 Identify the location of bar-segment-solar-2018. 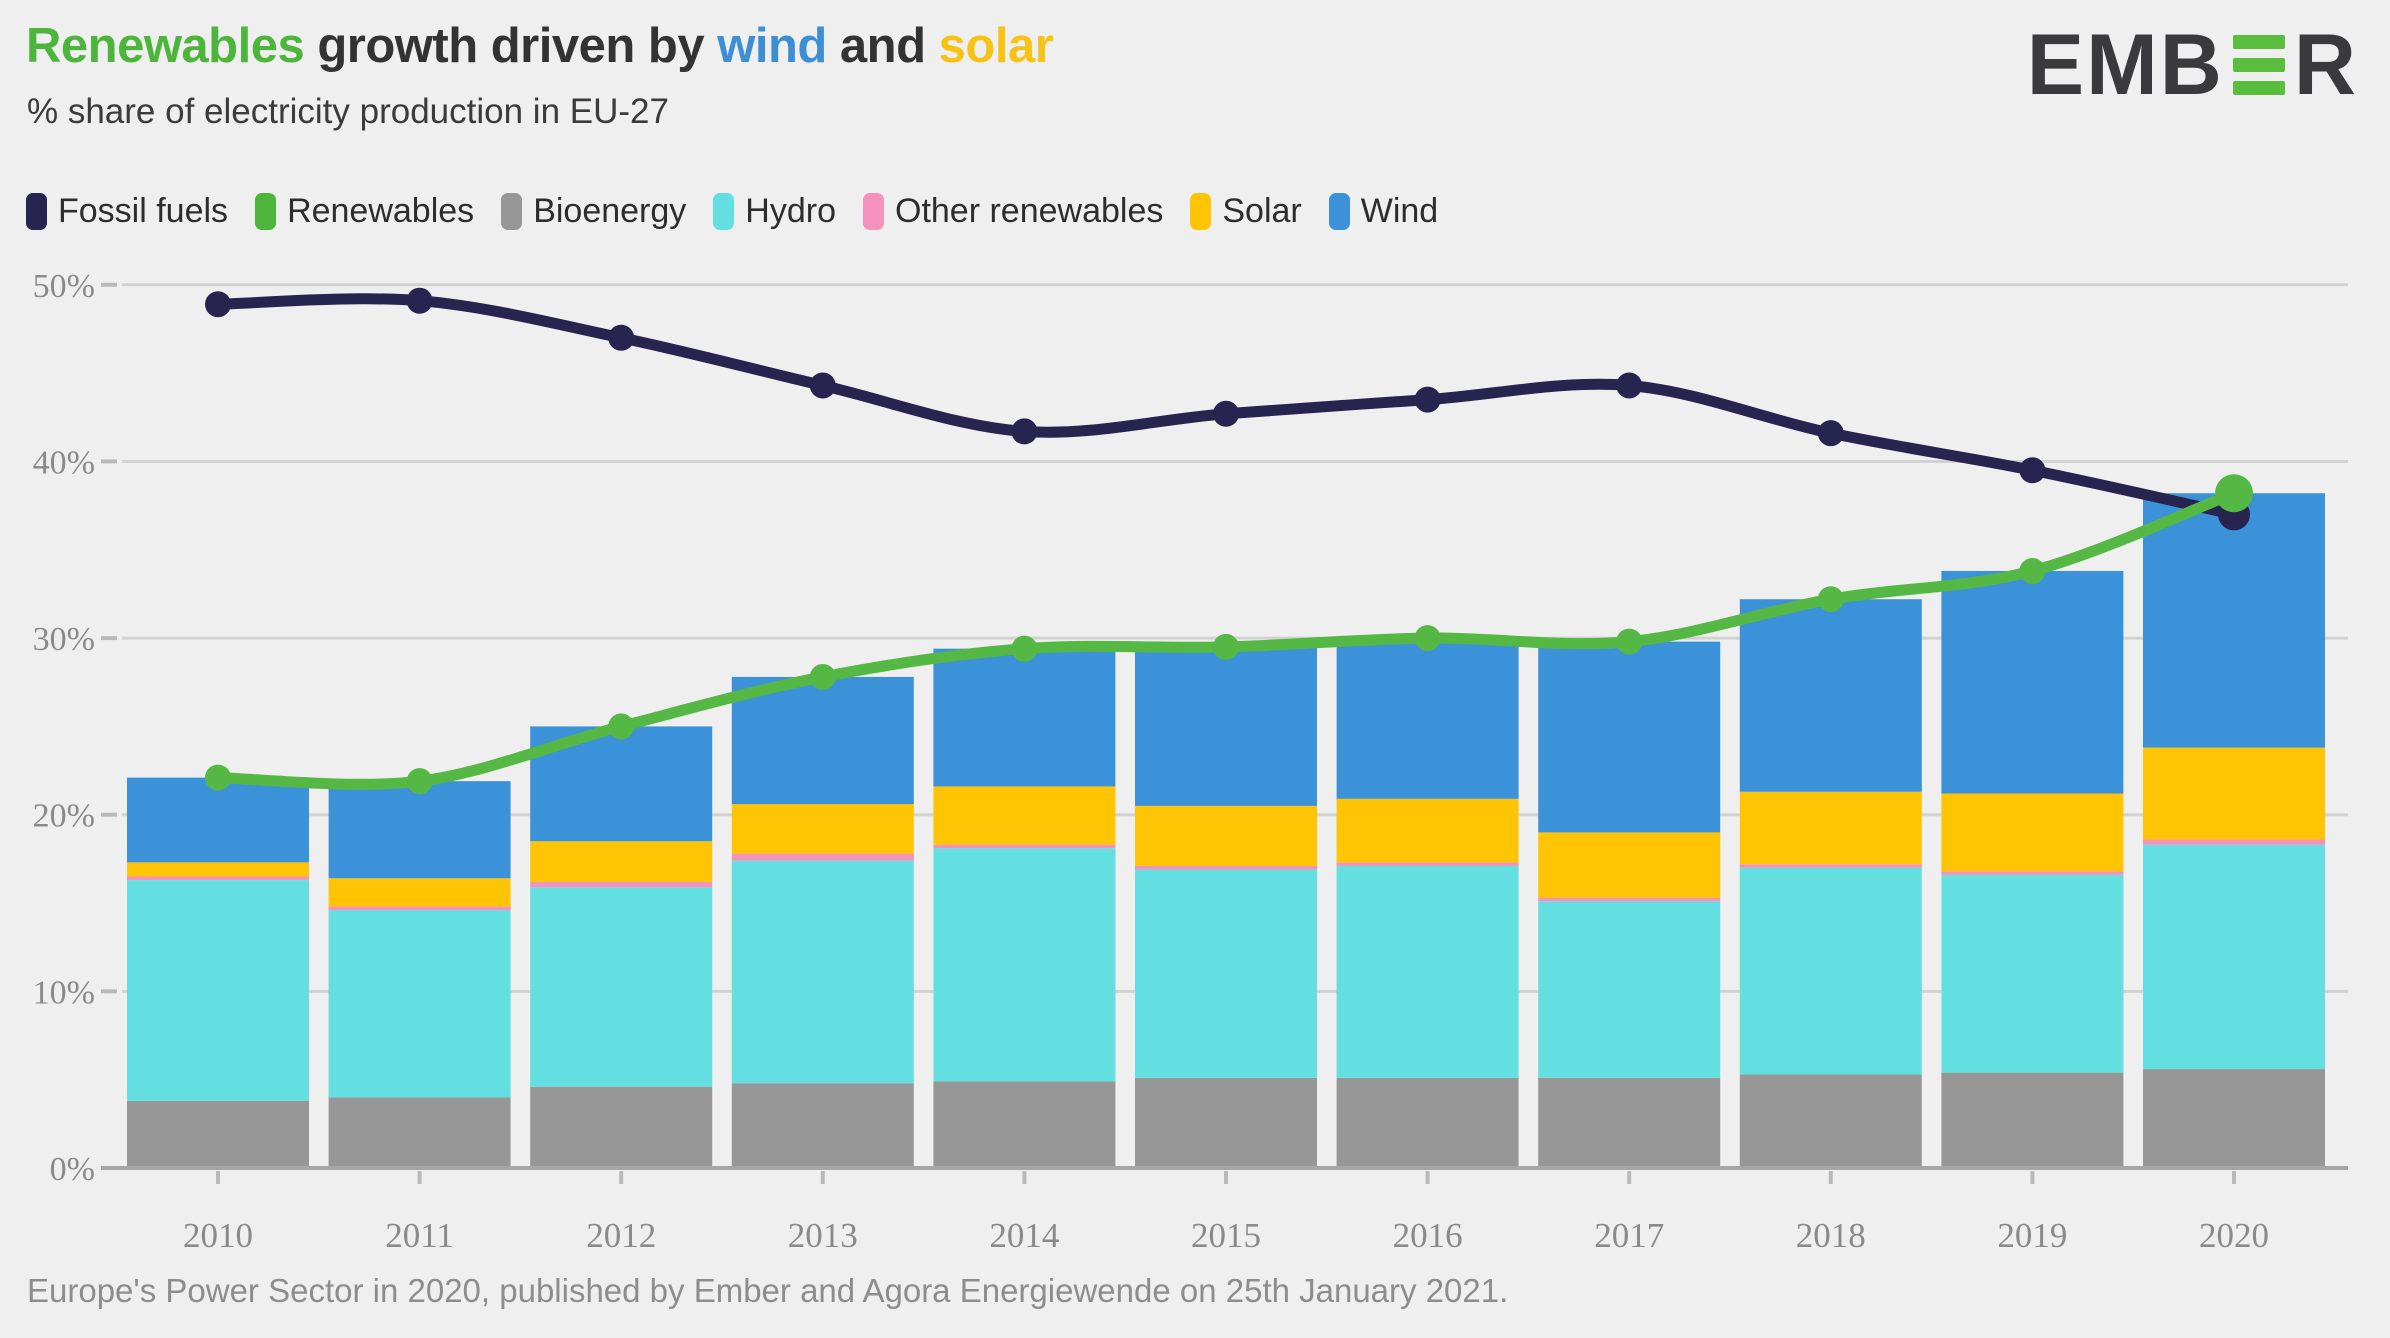
(1830, 828).